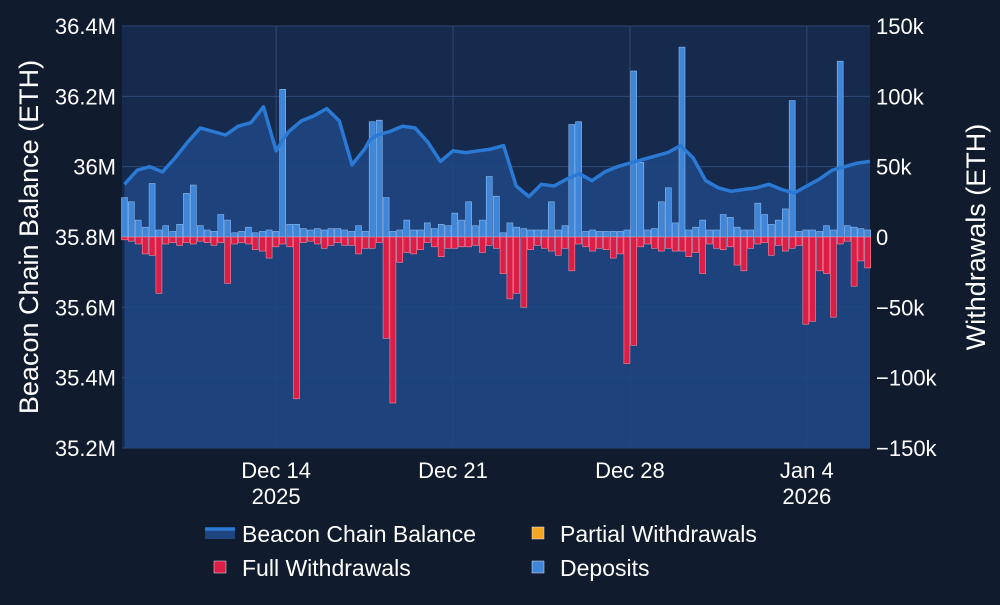 The width and height of the screenshot is (1000, 605). What do you see at coordinates (806, 496) in the screenshot?
I see `x-tick-year-label: 2026` at bounding box center [806, 496].